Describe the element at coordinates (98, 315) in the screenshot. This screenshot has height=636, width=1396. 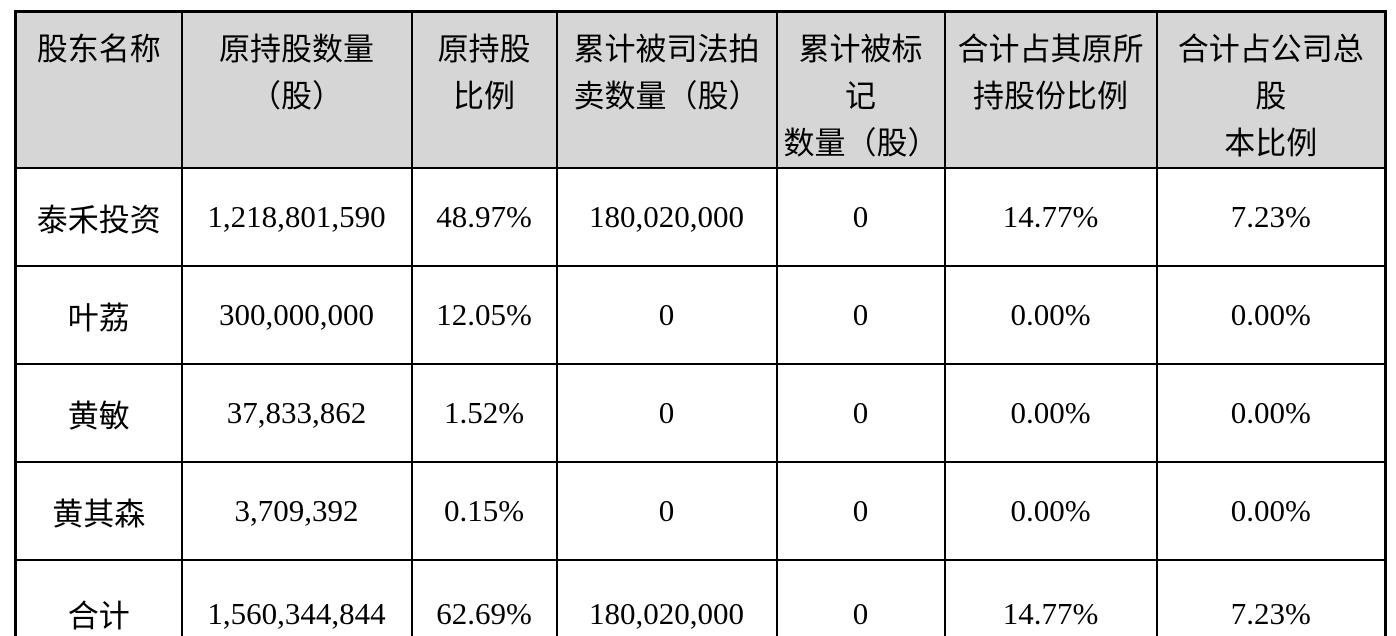
I see `cell-shareholder-name: 叶荔` at that location.